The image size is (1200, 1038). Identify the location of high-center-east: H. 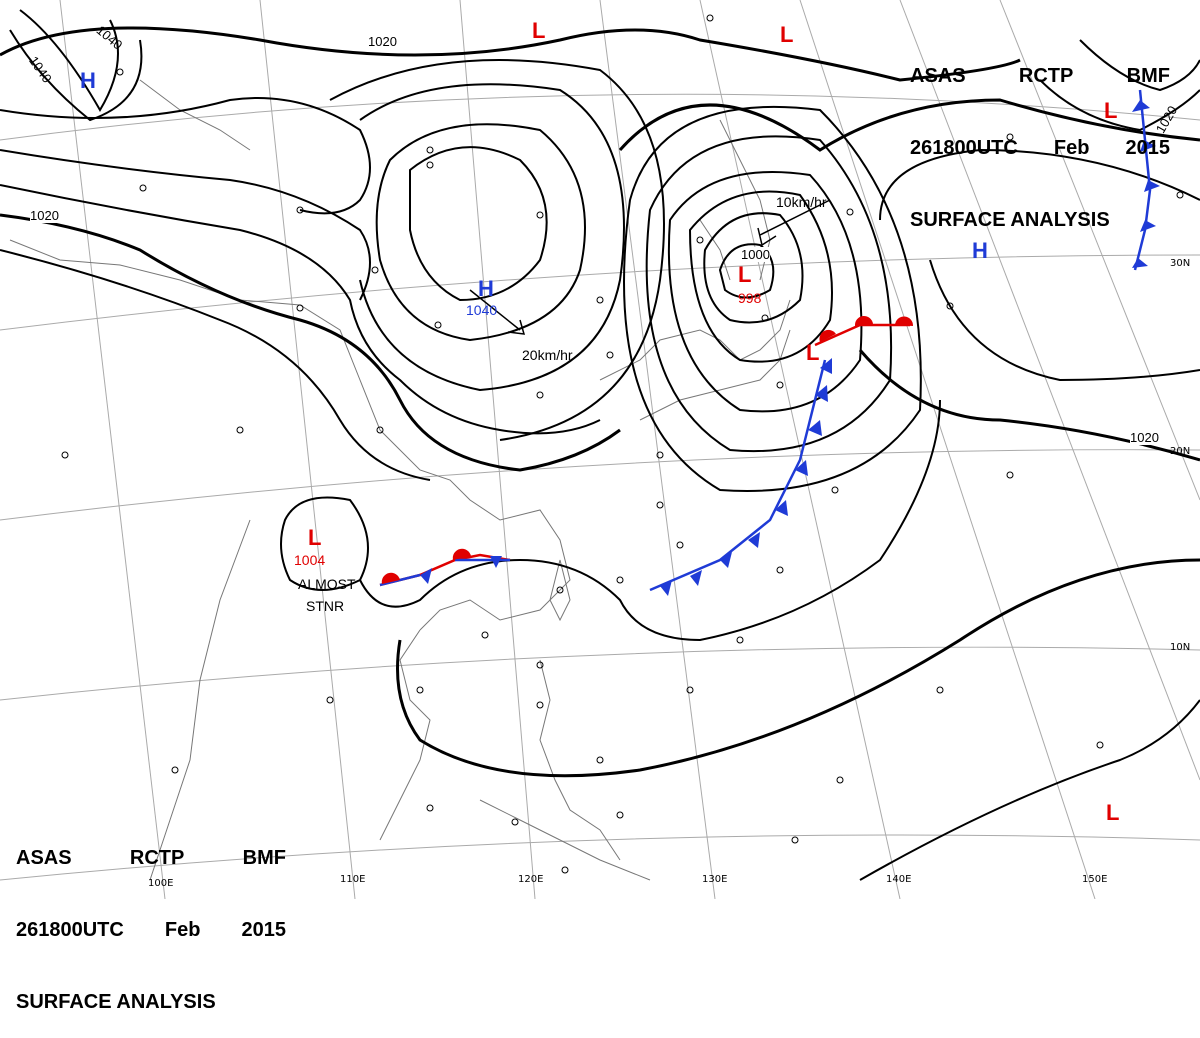
(980, 250).